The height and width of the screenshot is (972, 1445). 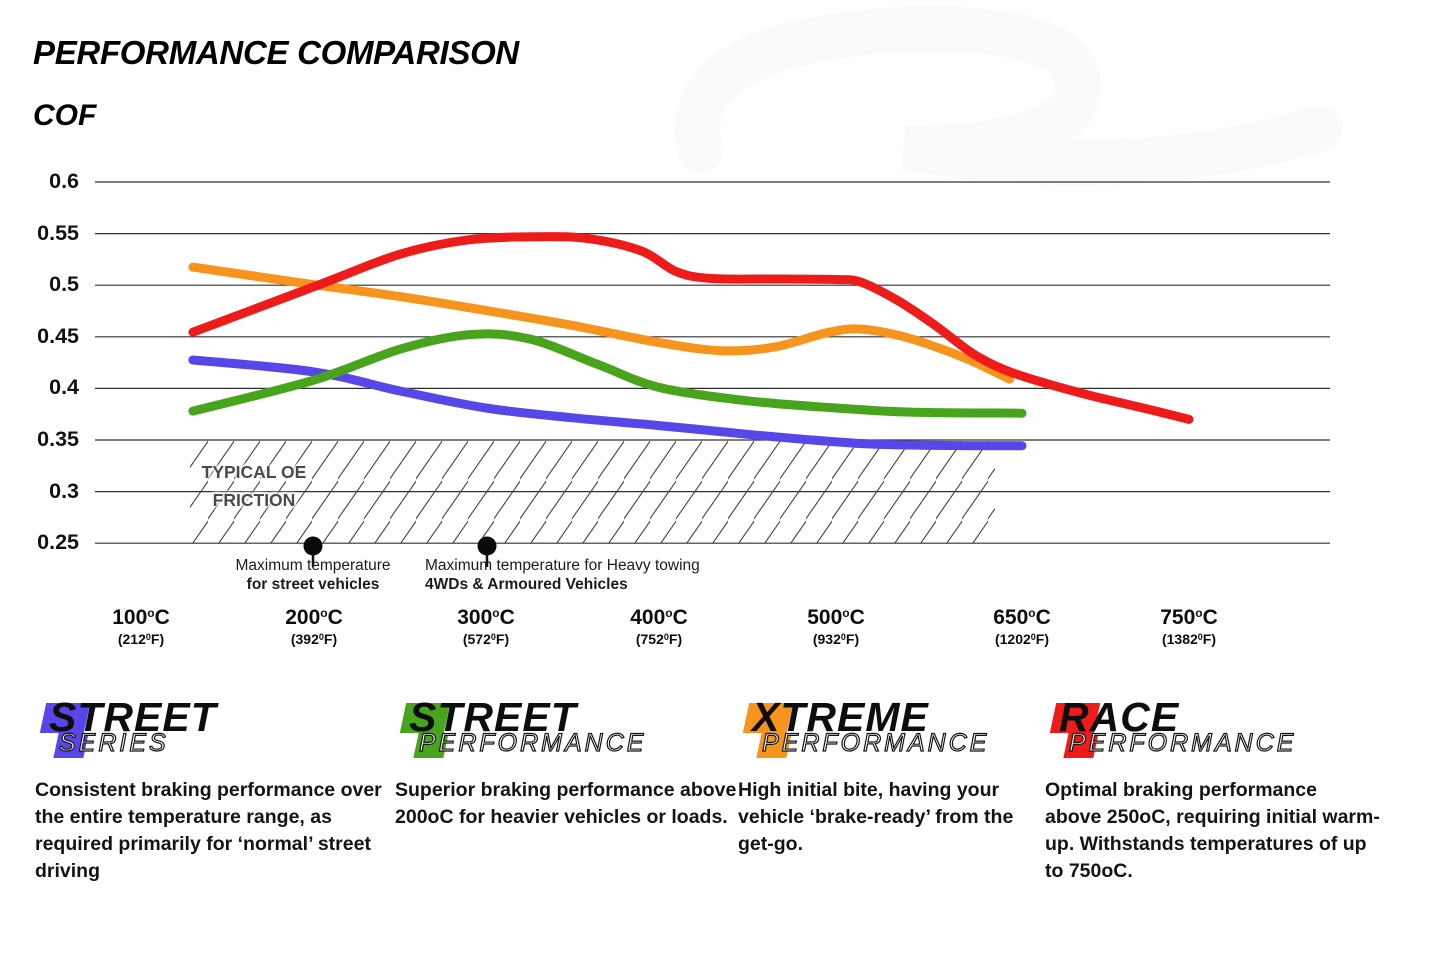 What do you see at coordinates (58, 335) in the screenshot?
I see `y-tick-label-0.45: 0.45` at bounding box center [58, 335].